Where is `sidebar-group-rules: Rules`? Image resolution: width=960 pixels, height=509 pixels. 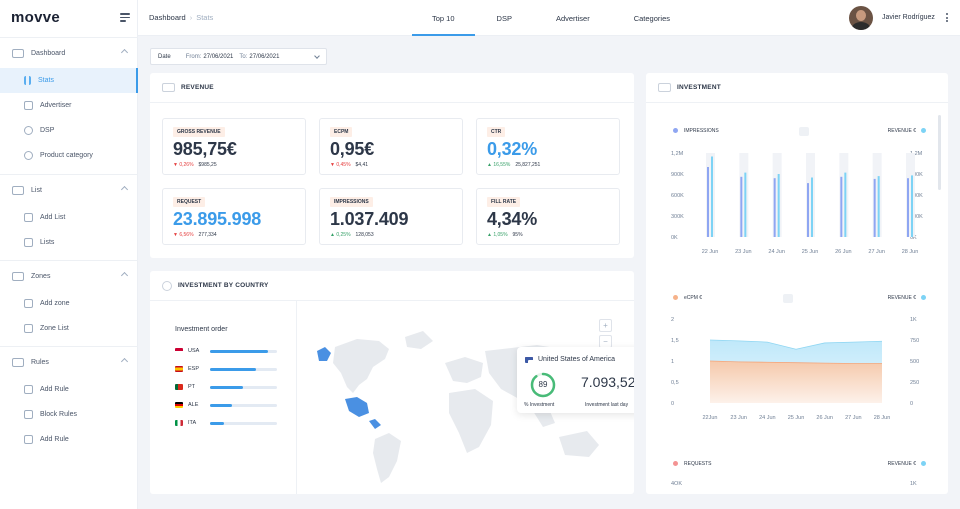
sidebar-group-rules: Rules is located at coordinates (69, 362).